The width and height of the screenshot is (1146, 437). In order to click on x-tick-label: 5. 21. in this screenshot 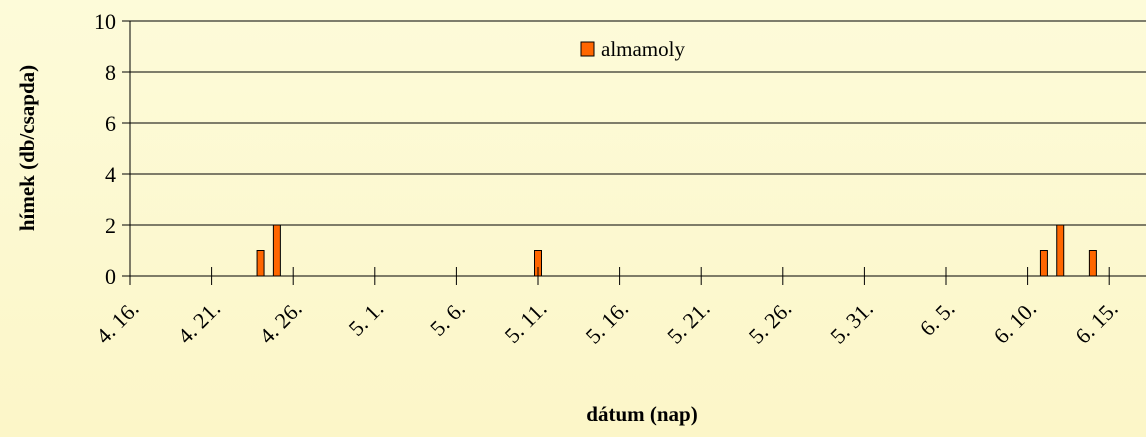, I will do `click(688, 322)`.